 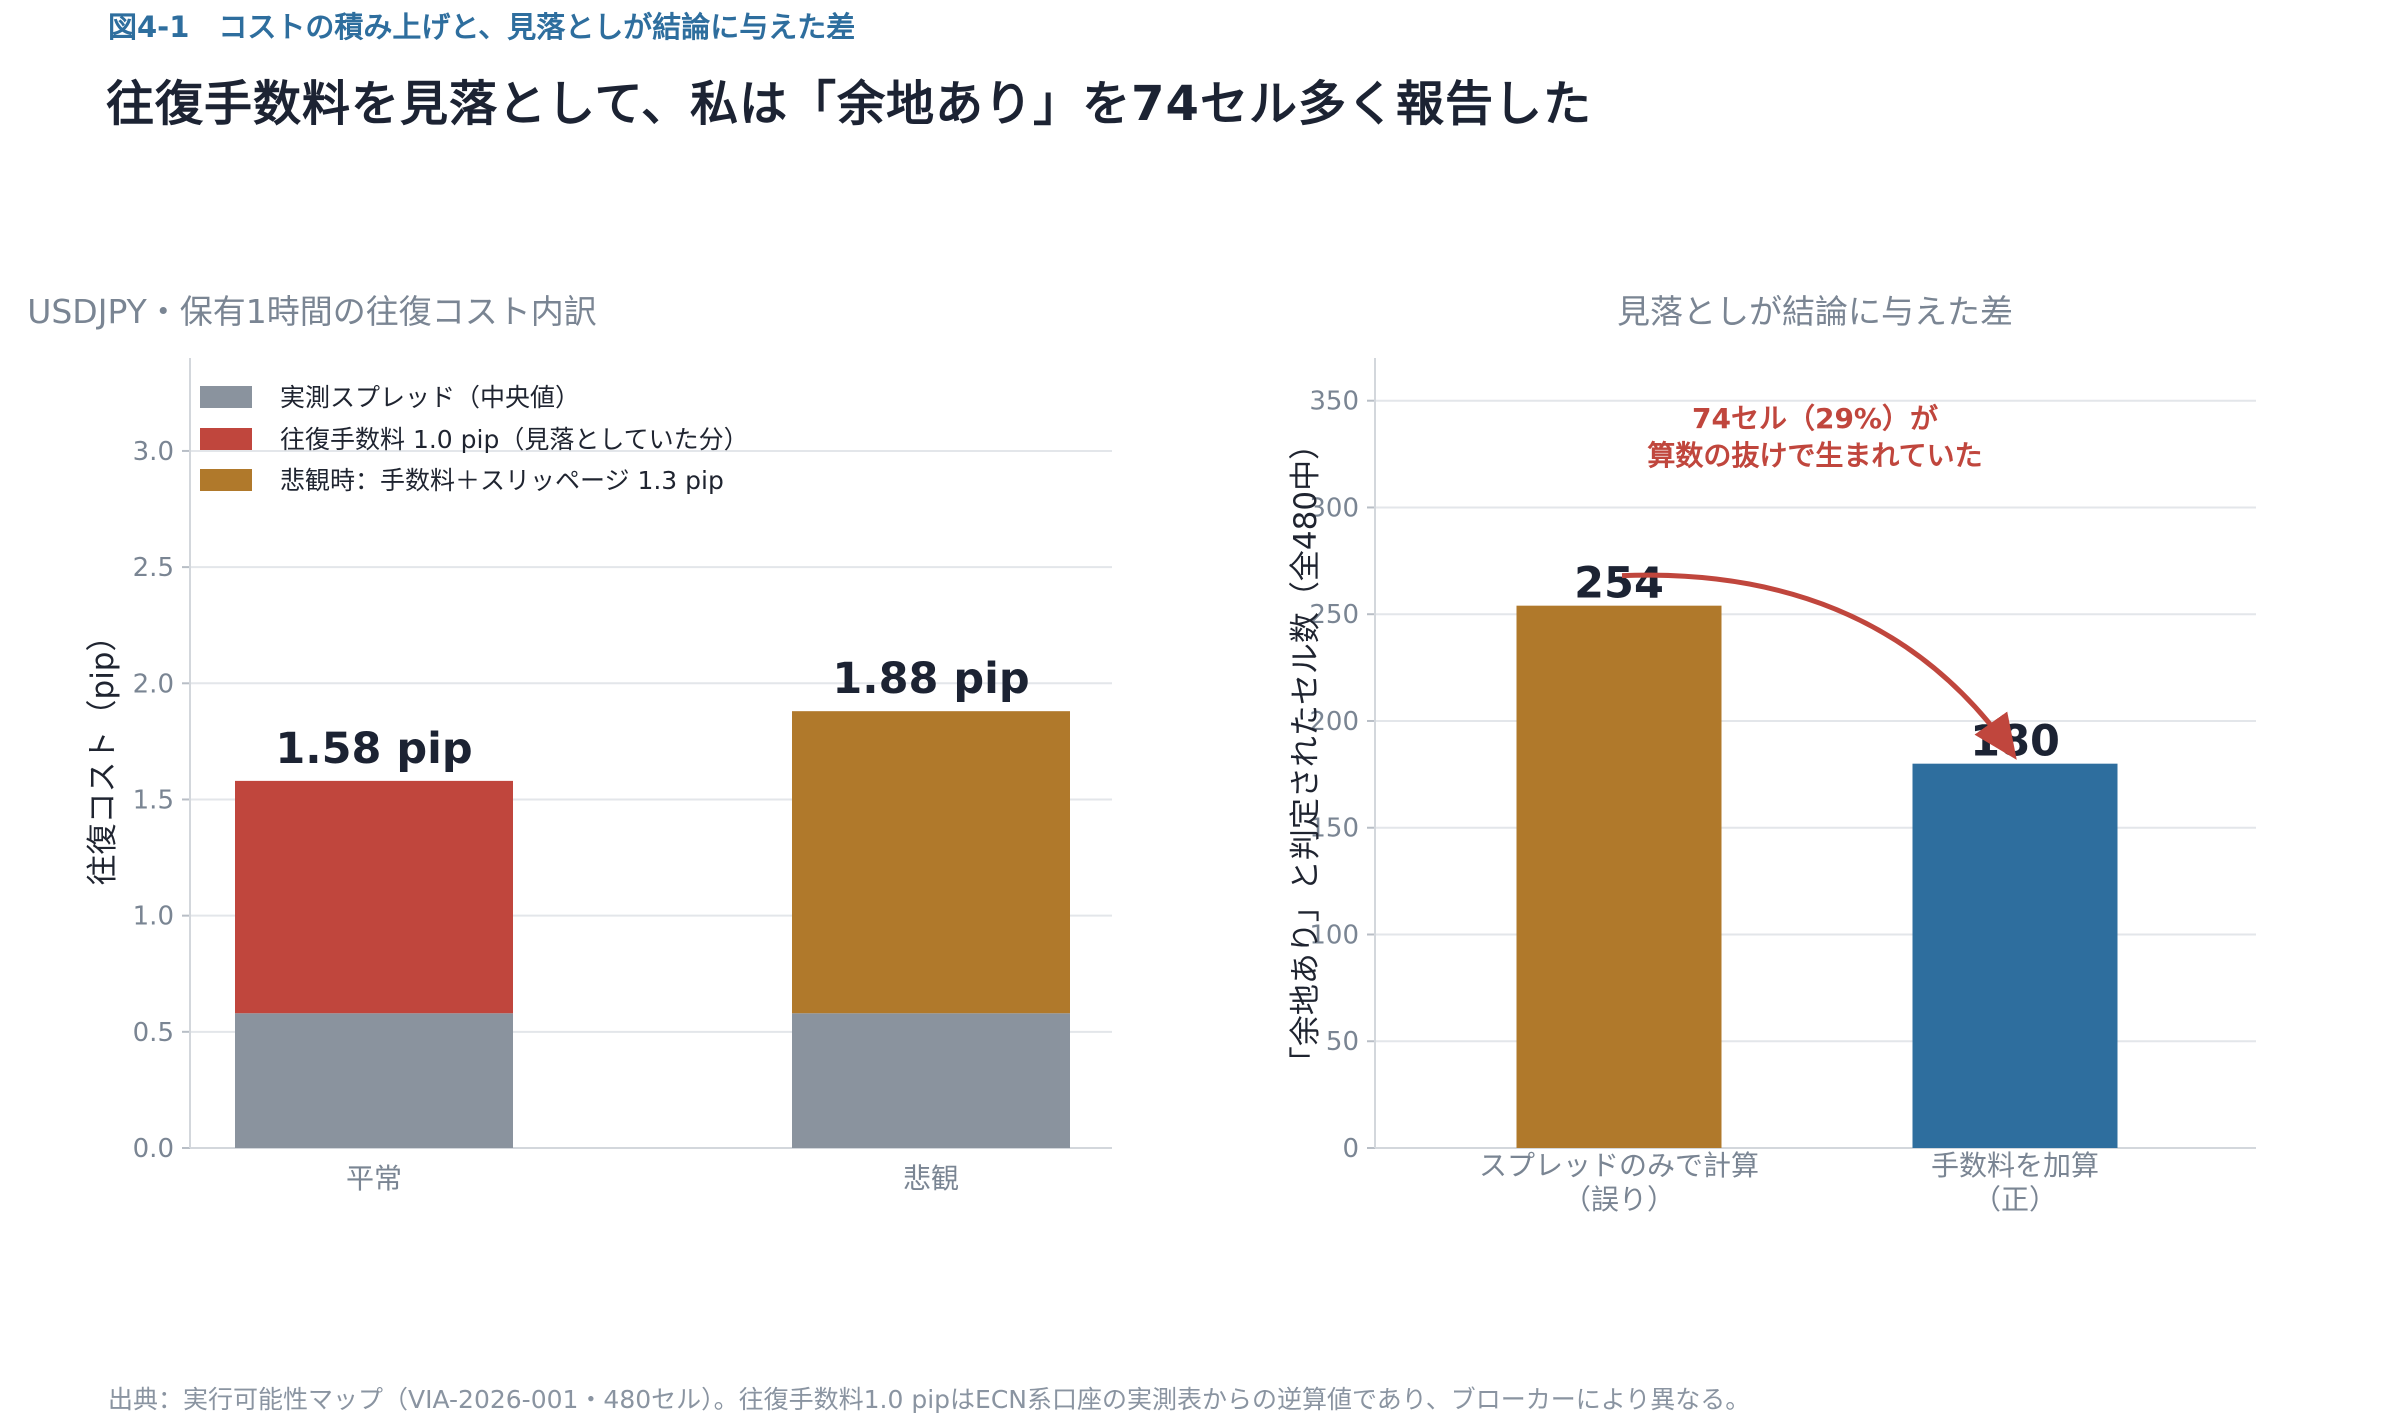 What do you see at coordinates (1342, 1042) in the screenshot?
I see `y-tick-label: 50` at bounding box center [1342, 1042].